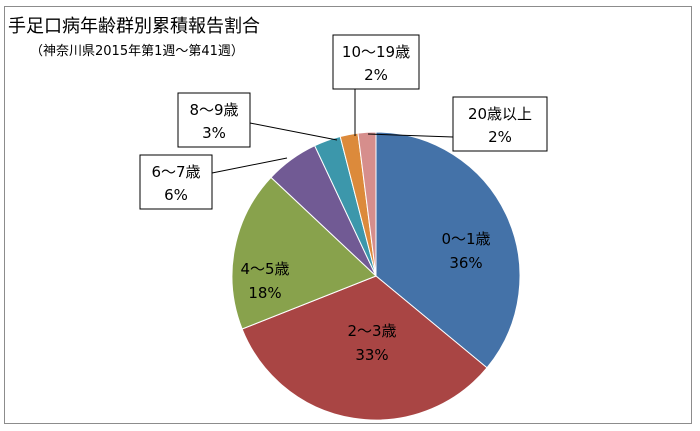  Describe the element at coordinates (465, 263) in the screenshot. I see `slice-pct-0: 36%` at that location.